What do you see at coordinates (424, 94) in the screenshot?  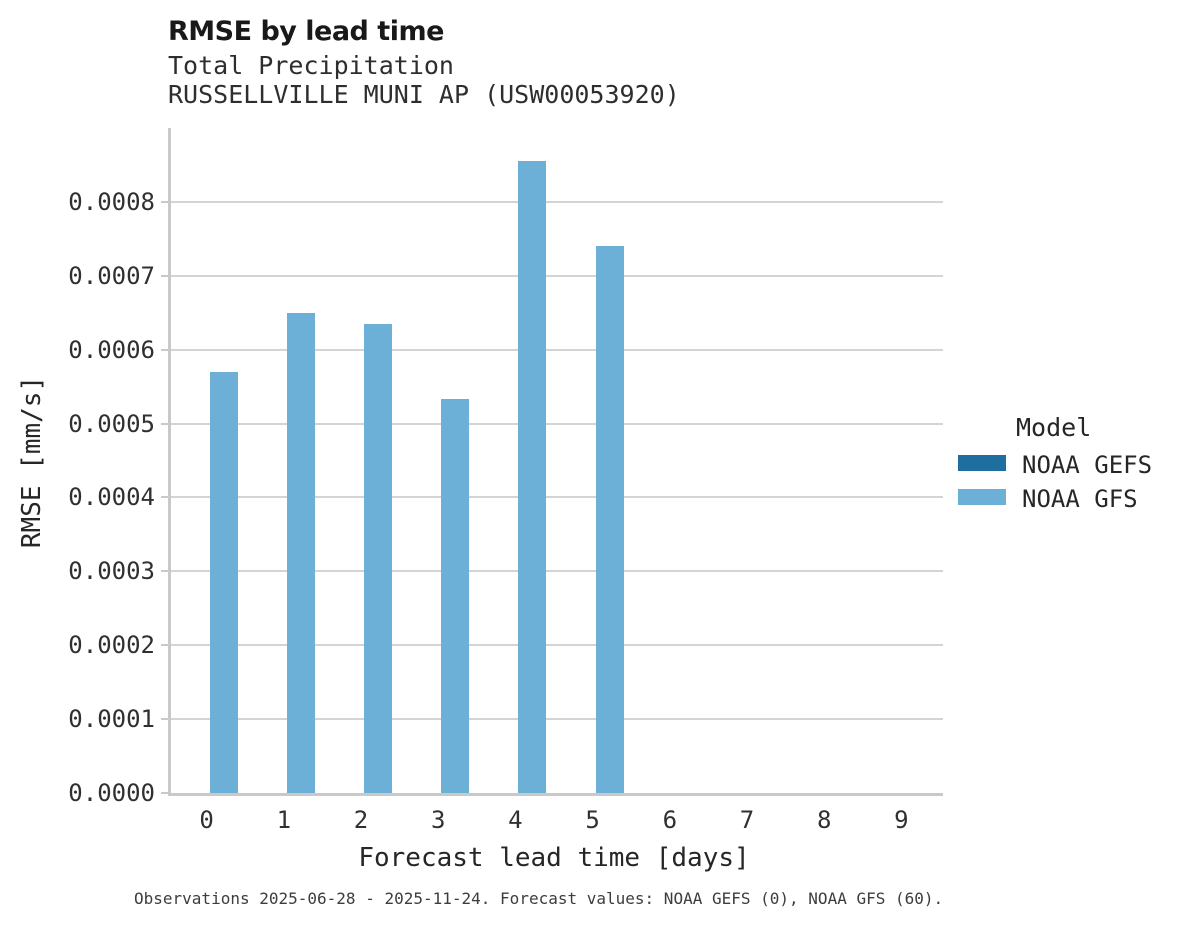 I see `chart-subtitle-station: RUSSELLVILLE MUNI AP (USW00053920)` at bounding box center [424, 94].